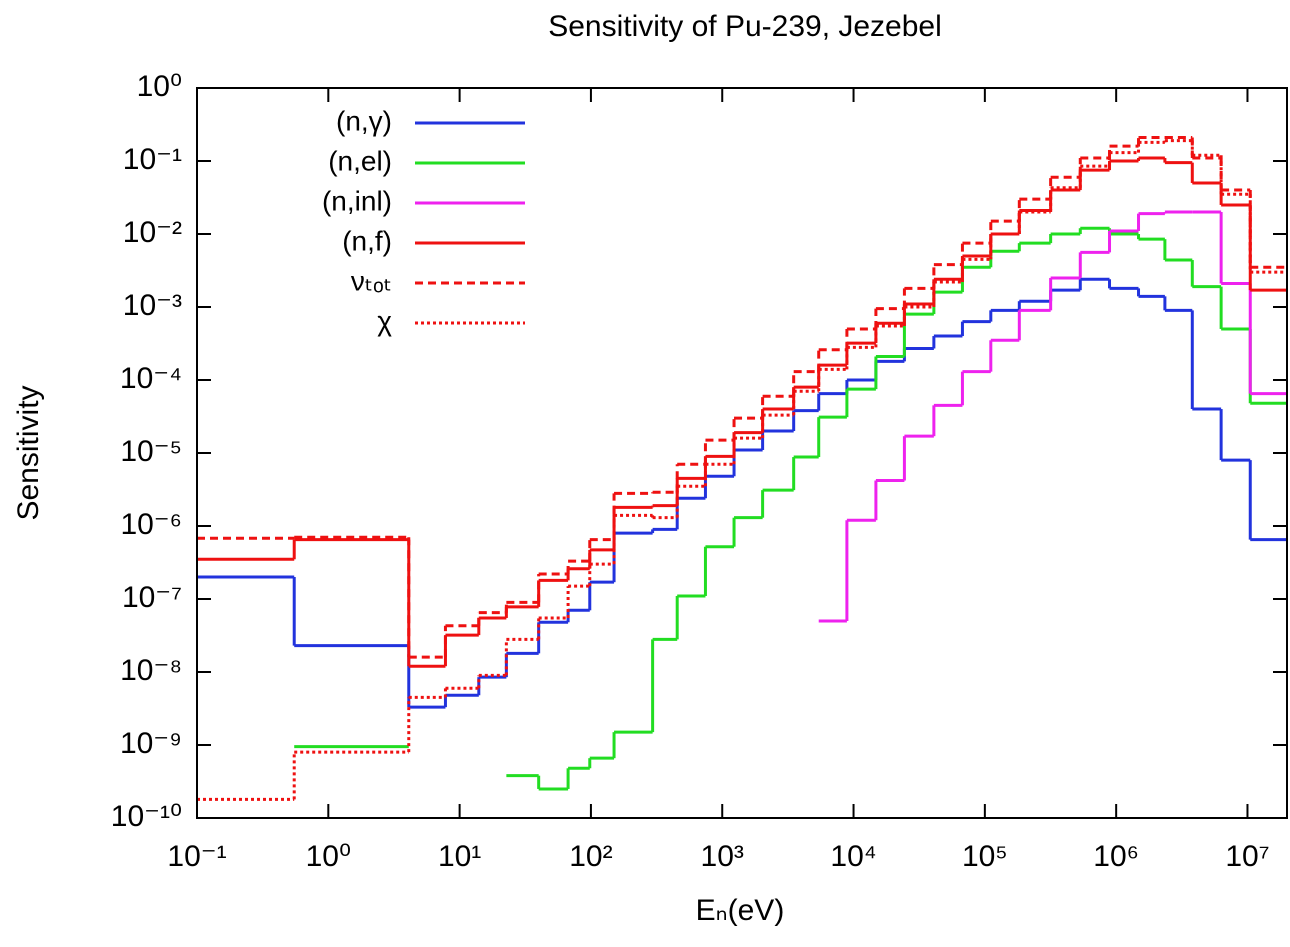 This screenshot has height=947, width=1290. I want to click on x-tick-label: 10⁵, so click(985, 856).